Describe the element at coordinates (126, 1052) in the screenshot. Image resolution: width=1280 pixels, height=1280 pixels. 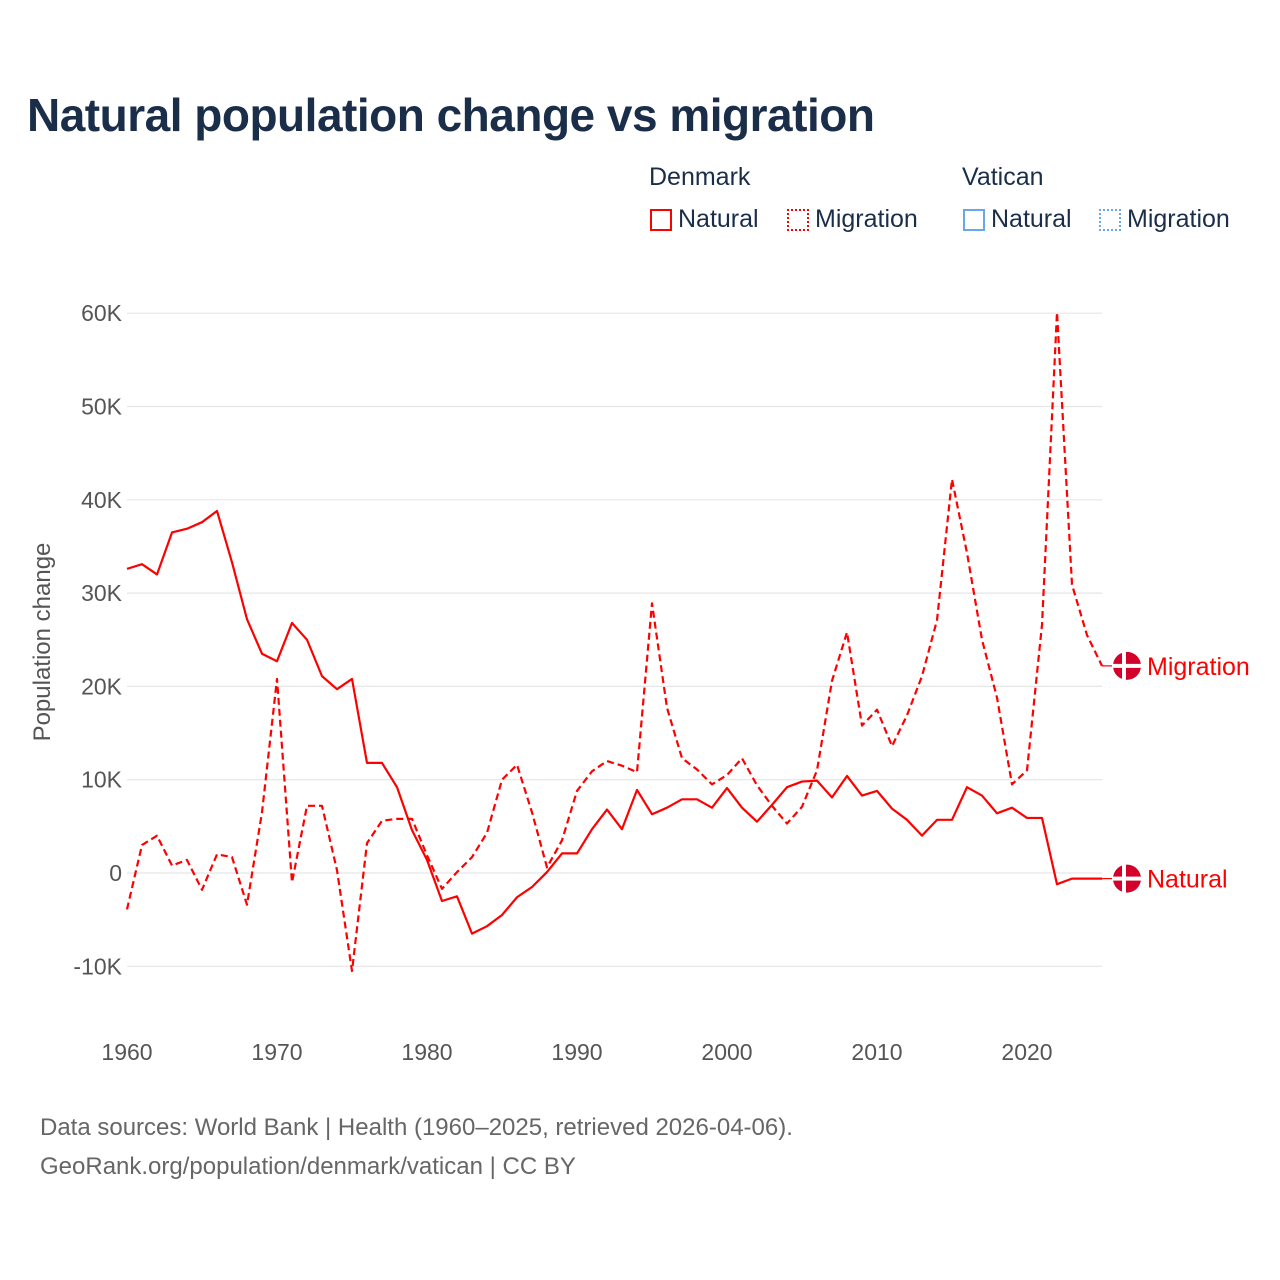
I see `x-tick-label: 1960` at that location.